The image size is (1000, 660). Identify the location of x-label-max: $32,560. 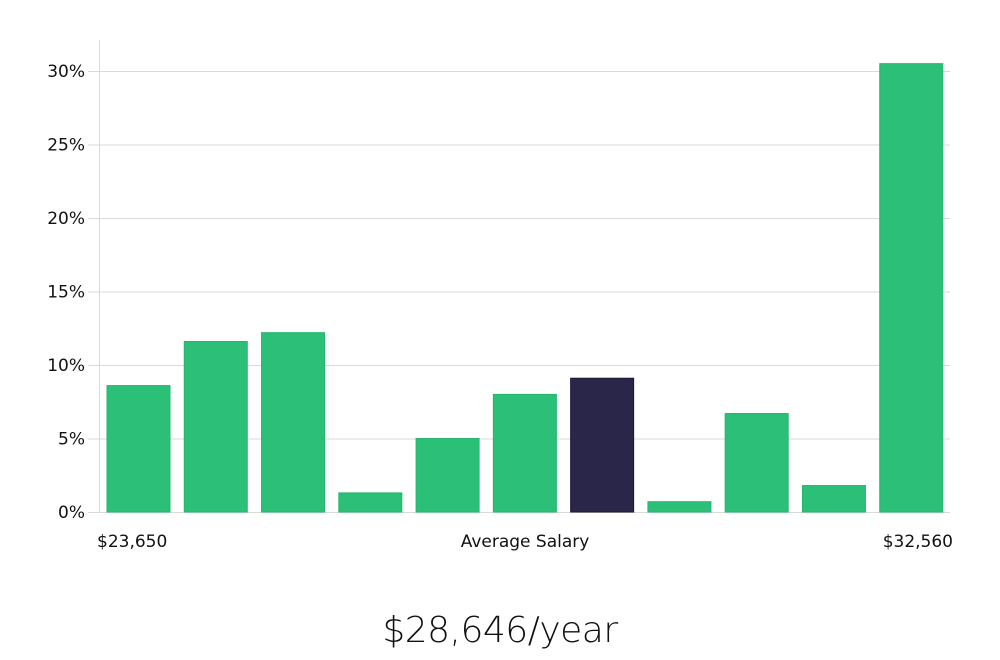
(918, 542).